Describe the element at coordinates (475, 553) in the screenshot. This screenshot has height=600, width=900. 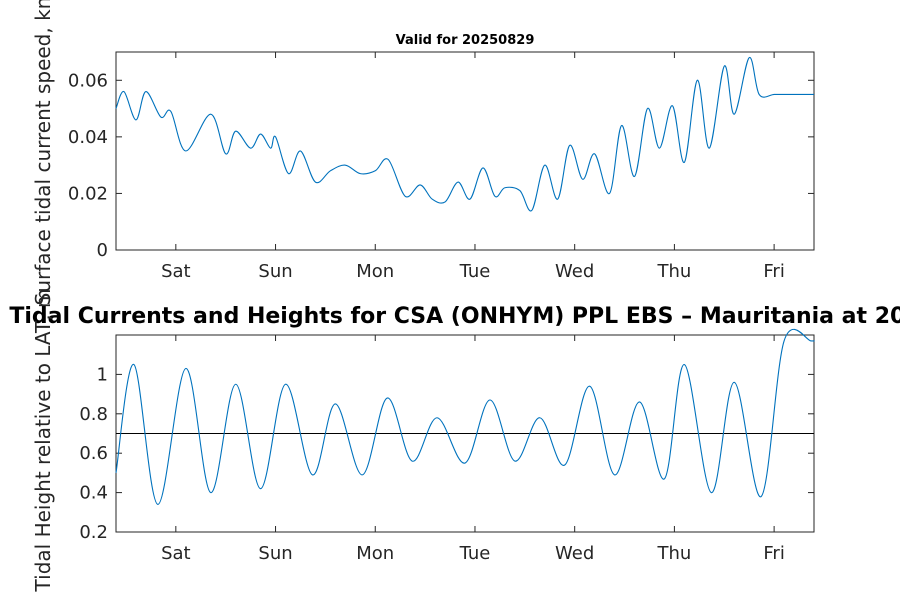
I see `tidal-height-xtick-label: Tue` at that location.